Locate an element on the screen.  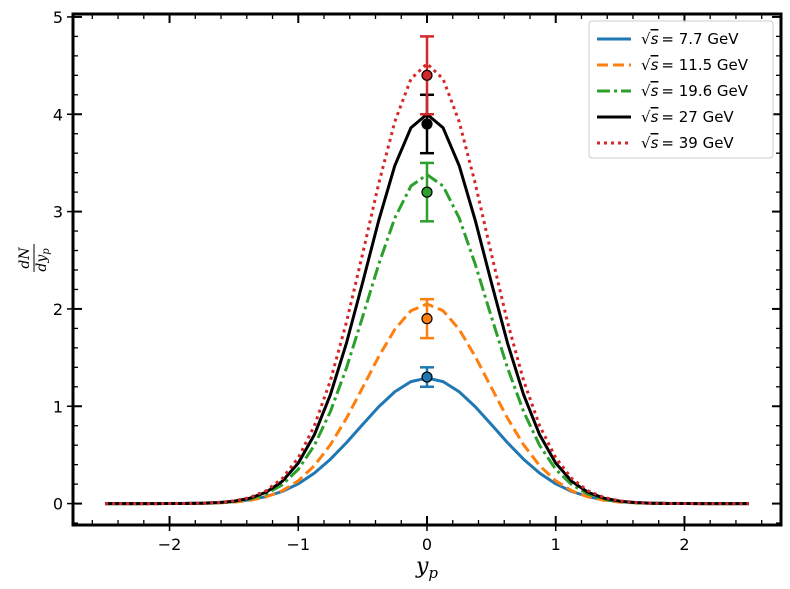
legend-label-2: √s = 19.6 GeV is located at coordinates (695, 91).